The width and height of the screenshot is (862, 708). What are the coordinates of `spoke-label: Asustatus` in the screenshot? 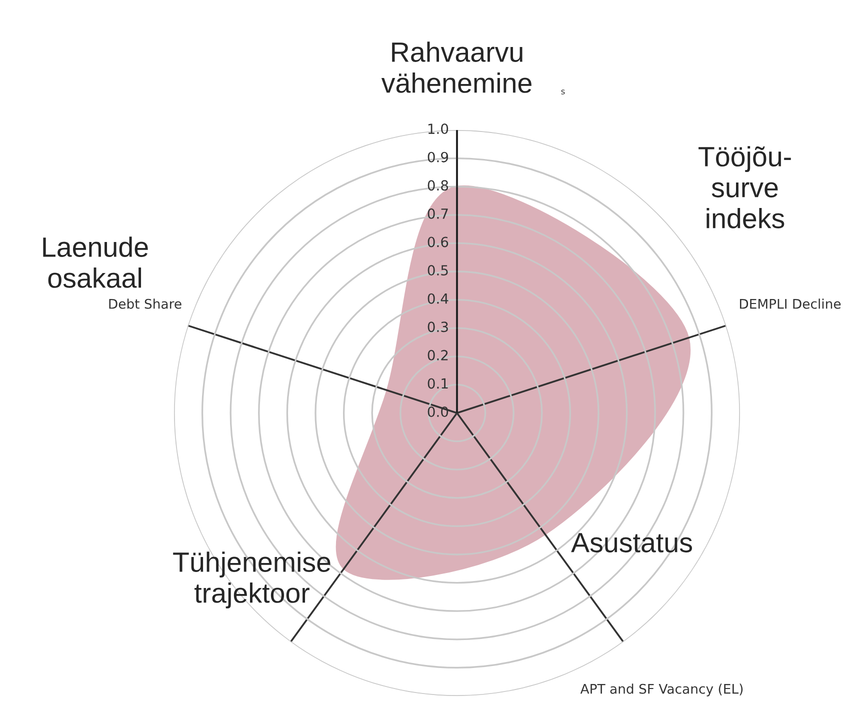 It's located at (631, 542).